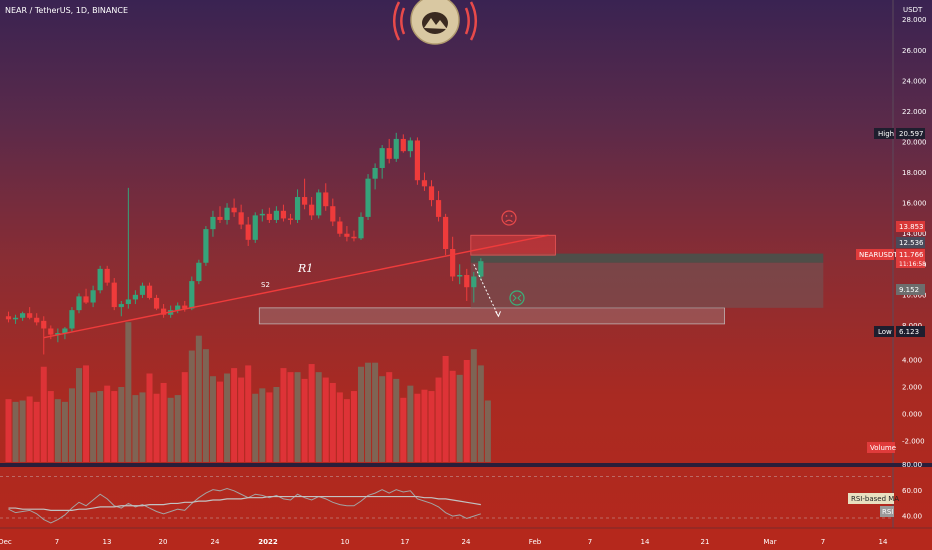  What do you see at coordinates (912, 465) in the screenshot?
I see `rsi-tick-label: 80.00` at bounding box center [912, 465].